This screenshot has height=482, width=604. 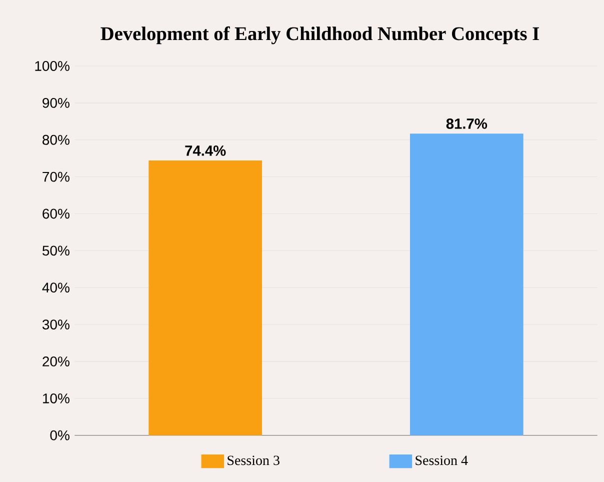 What do you see at coordinates (205, 151) in the screenshot?
I see `data-label: 74.4%` at bounding box center [205, 151].